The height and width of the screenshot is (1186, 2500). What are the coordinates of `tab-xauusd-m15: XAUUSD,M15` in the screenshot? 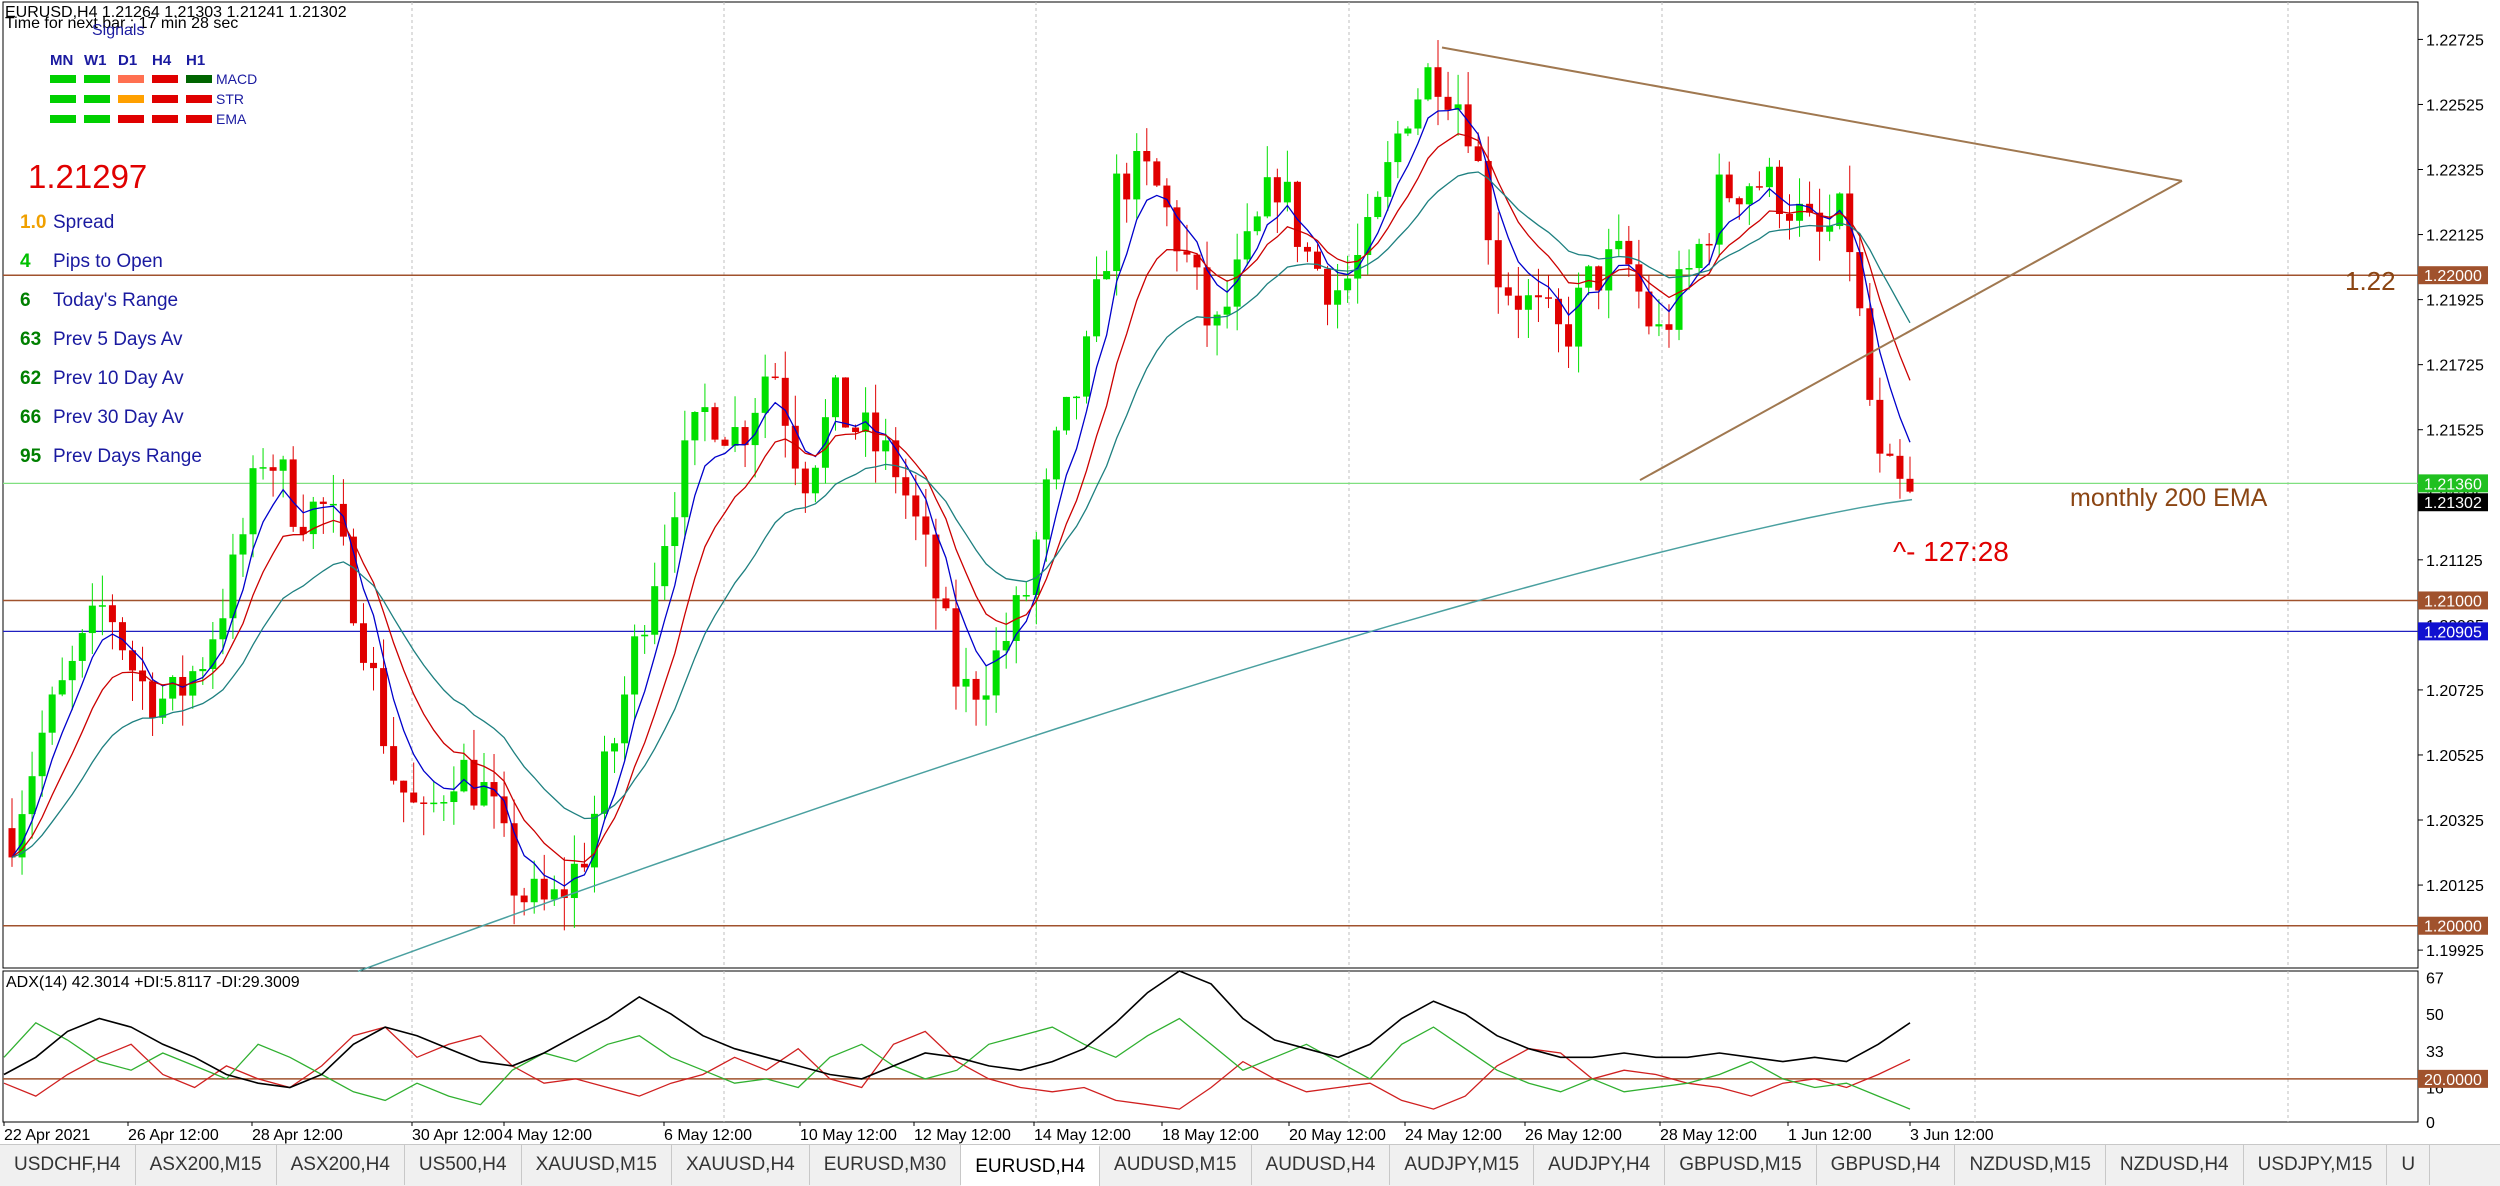 It's located at (597, 1165).